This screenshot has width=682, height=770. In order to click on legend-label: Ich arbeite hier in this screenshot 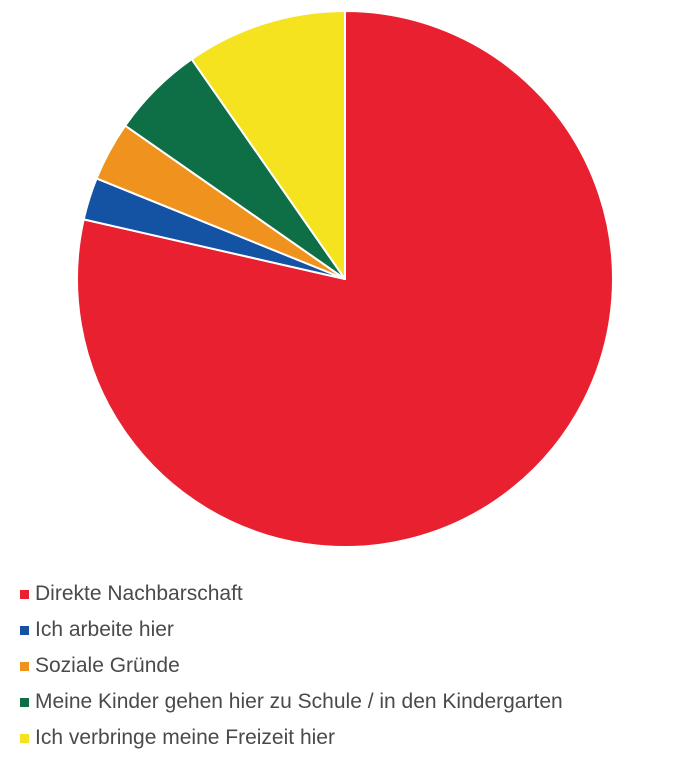, I will do `click(104, 629)`.